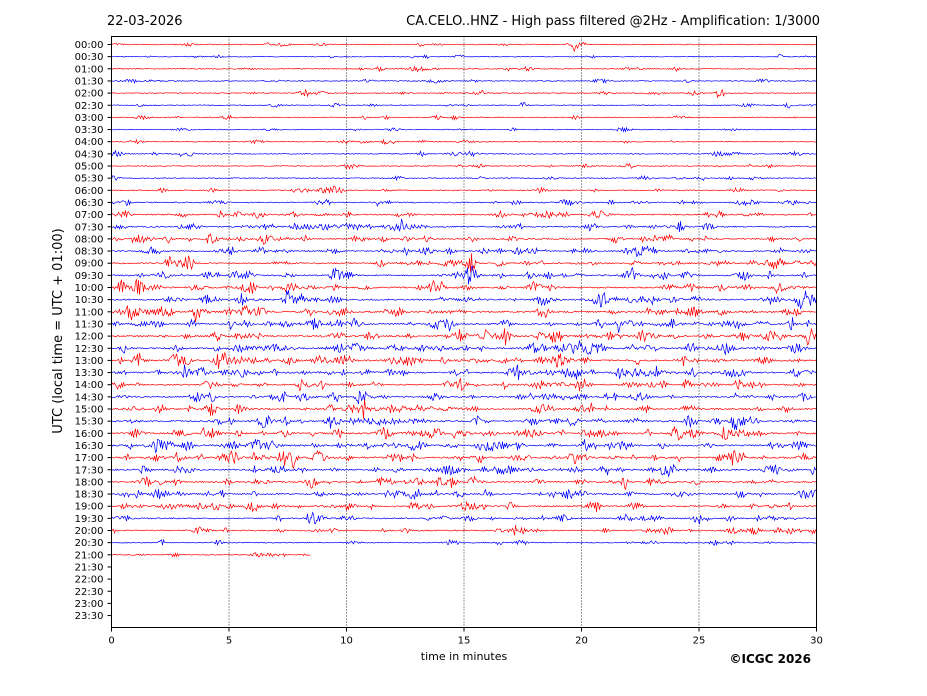  I want to click on y-tick-label: 14:30, so click(89, 397).